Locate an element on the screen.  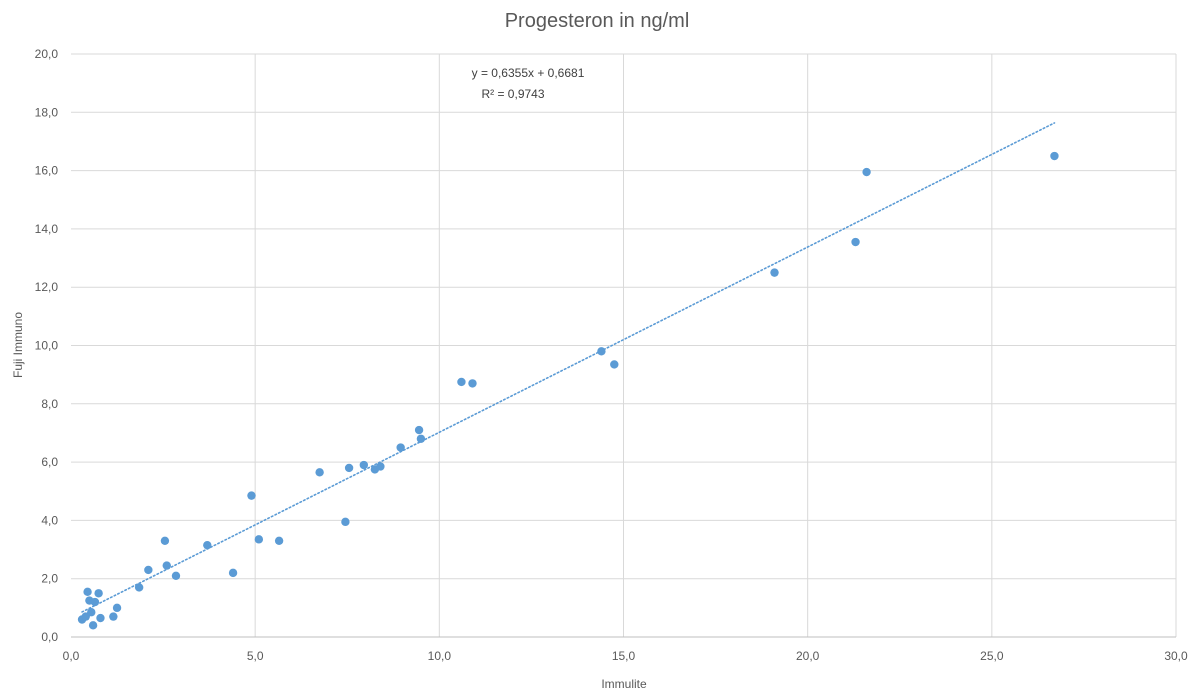
chart-title: Progesteron in ng/ml is located at coordinates (597, 21).